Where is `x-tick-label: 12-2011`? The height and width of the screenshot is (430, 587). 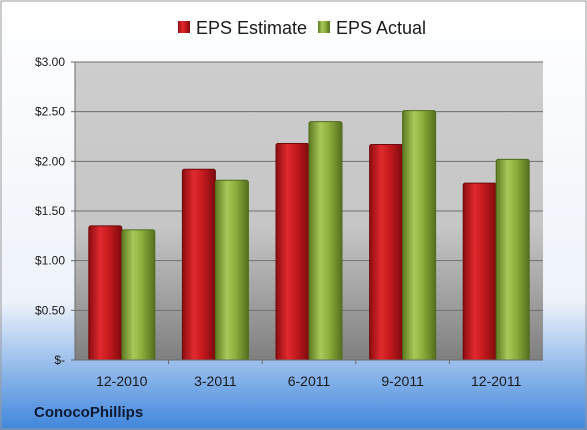 x-tick-label: 12-2011 is located at coordinates (496, 381).